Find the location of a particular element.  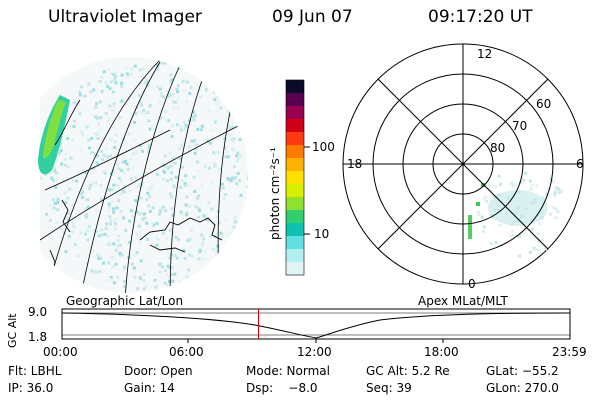

lat-label-60: 60 is located at coordinates (544, 104).